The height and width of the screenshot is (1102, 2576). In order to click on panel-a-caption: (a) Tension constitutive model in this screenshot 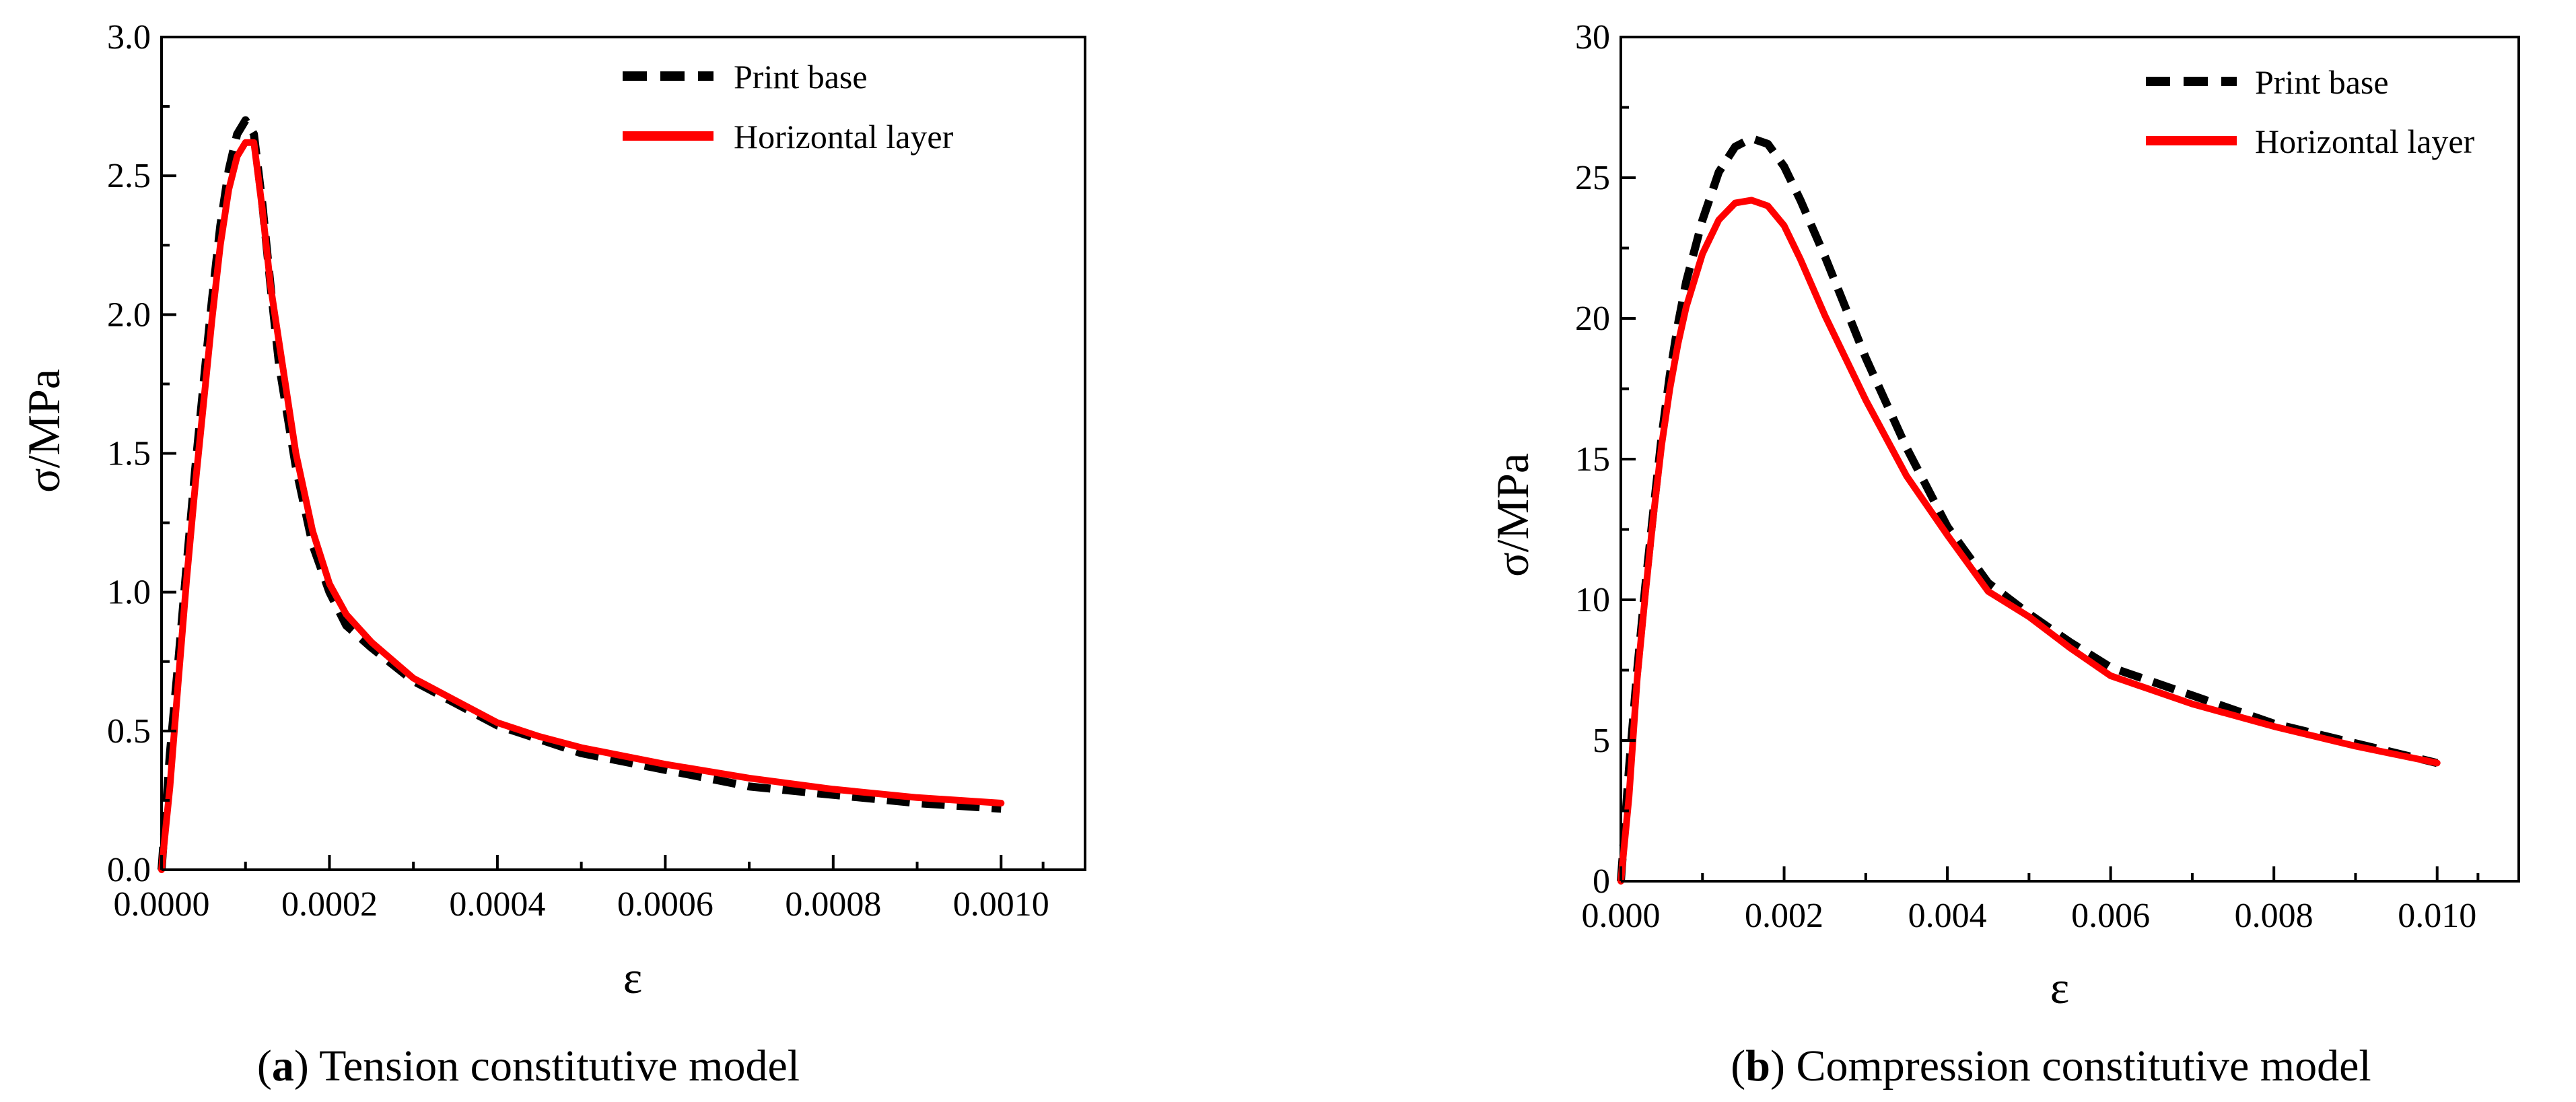, I will do `click(528, 1066)`.